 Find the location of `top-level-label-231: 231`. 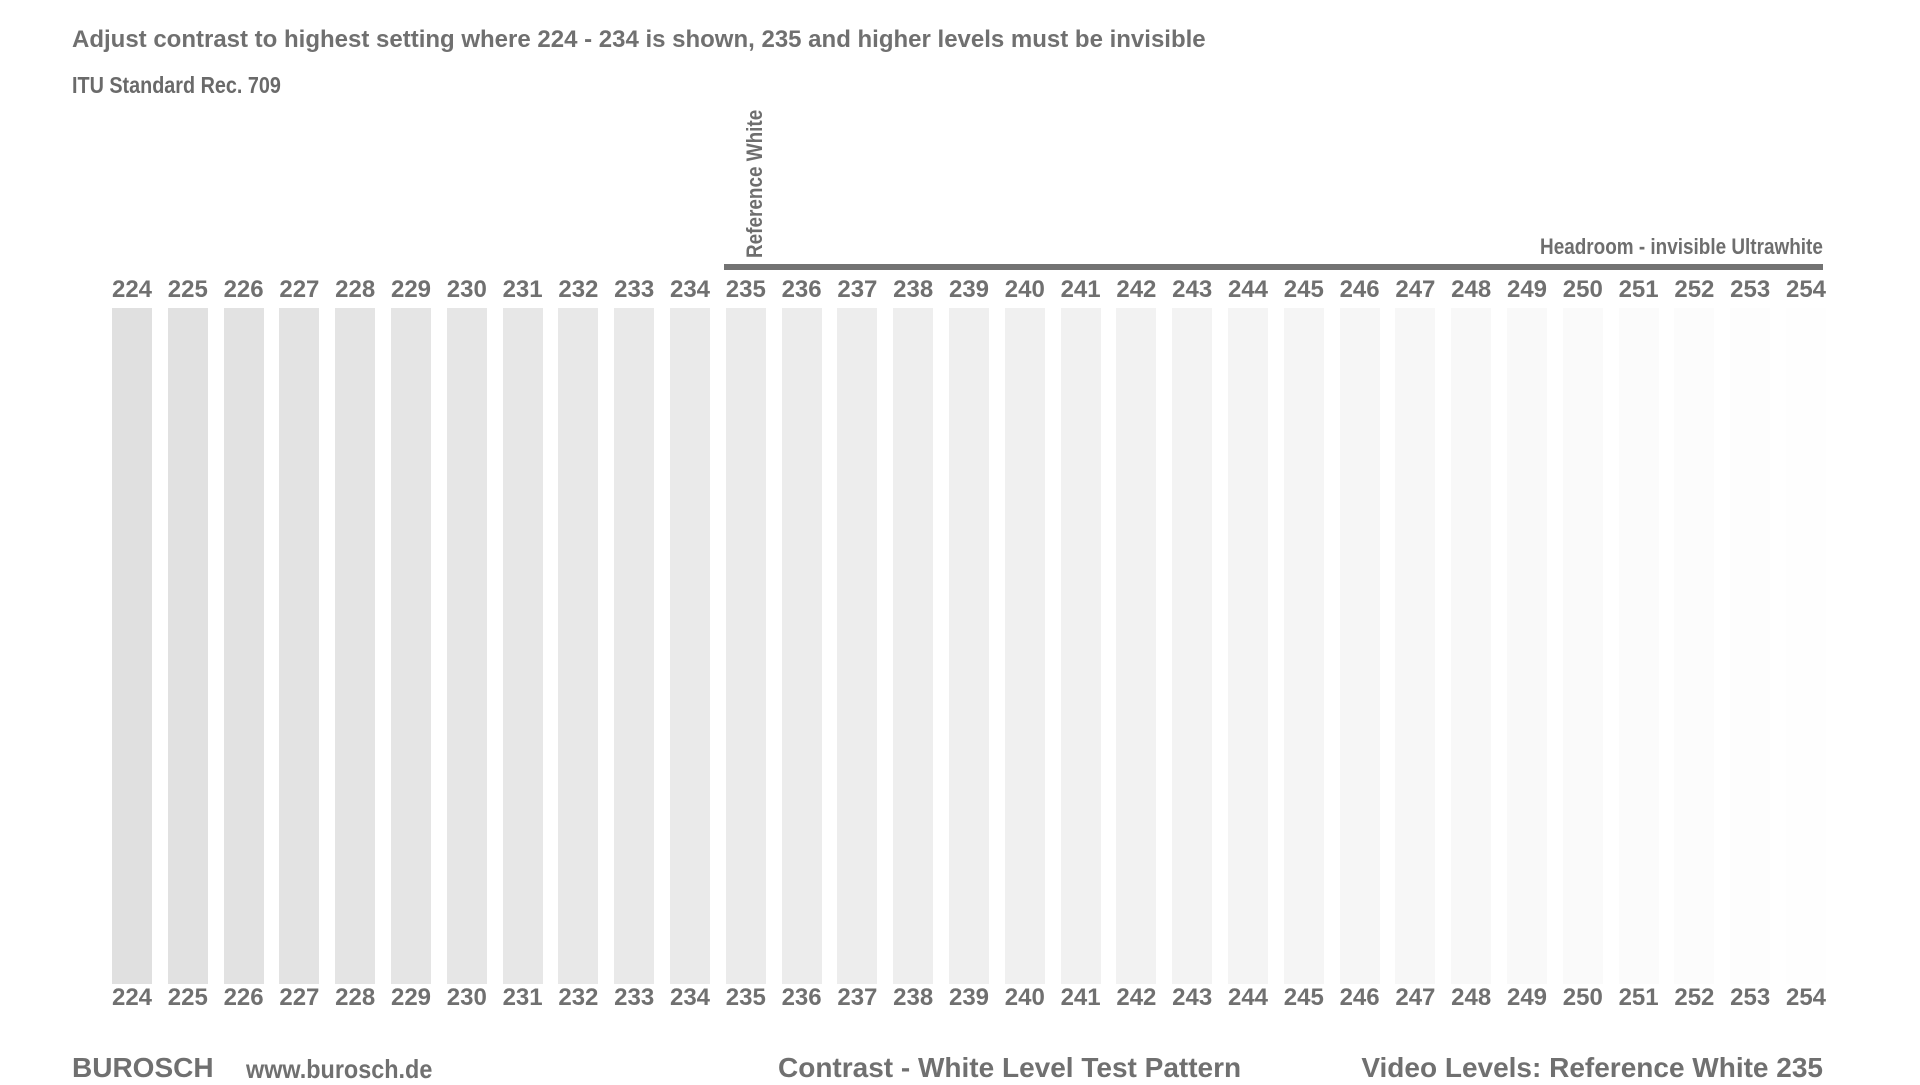

top-level-label-231: 231 is located at coordinates (522, 289).